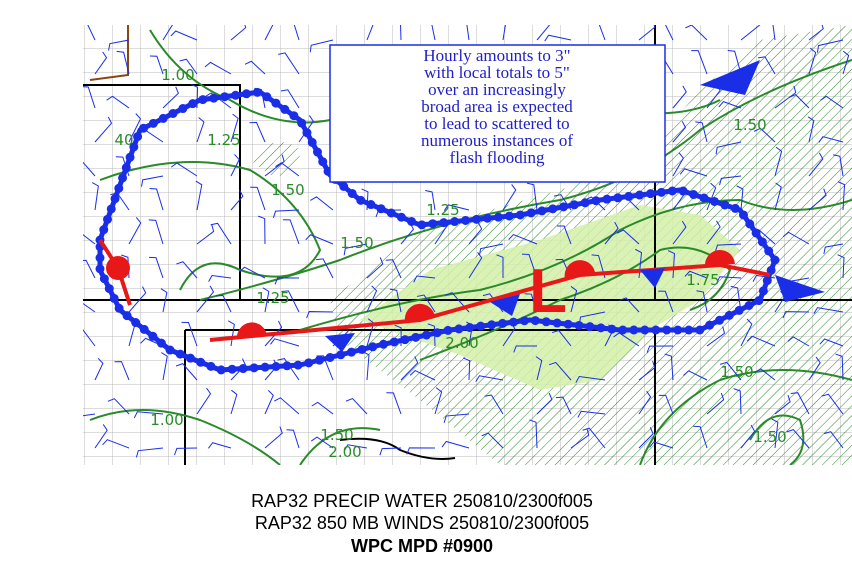 This screenshot has width=852, height=578. Describe the element at coordinates (800, 288) in the screenshot. I see `cold-front-symbol` at that location.